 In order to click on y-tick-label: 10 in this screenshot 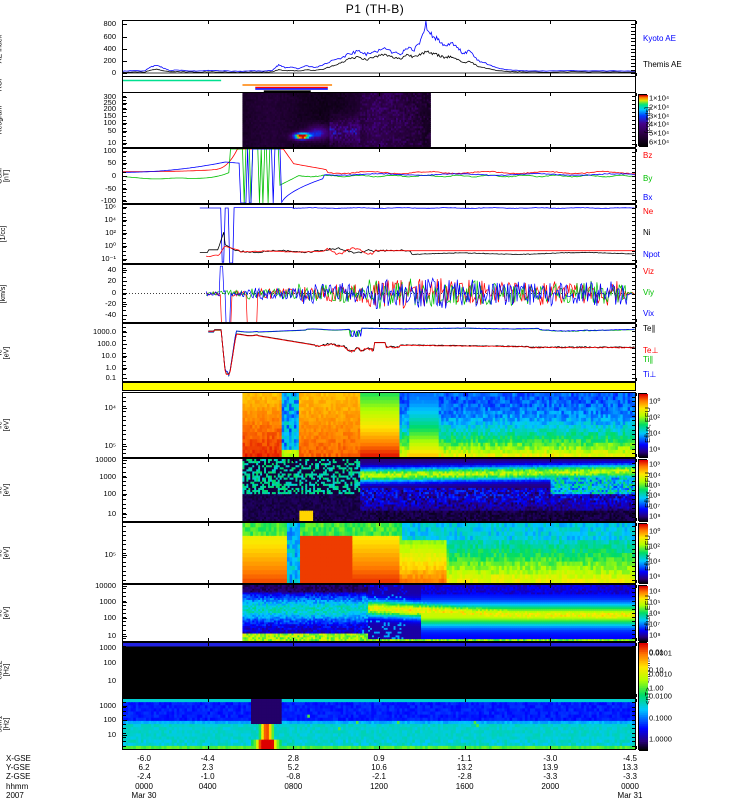, I will do `click(58, 143)`.